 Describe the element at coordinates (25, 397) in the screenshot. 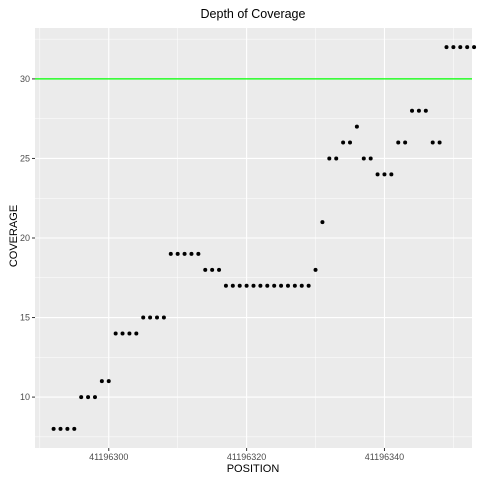

I see `y-tick-label: 10` at that location.